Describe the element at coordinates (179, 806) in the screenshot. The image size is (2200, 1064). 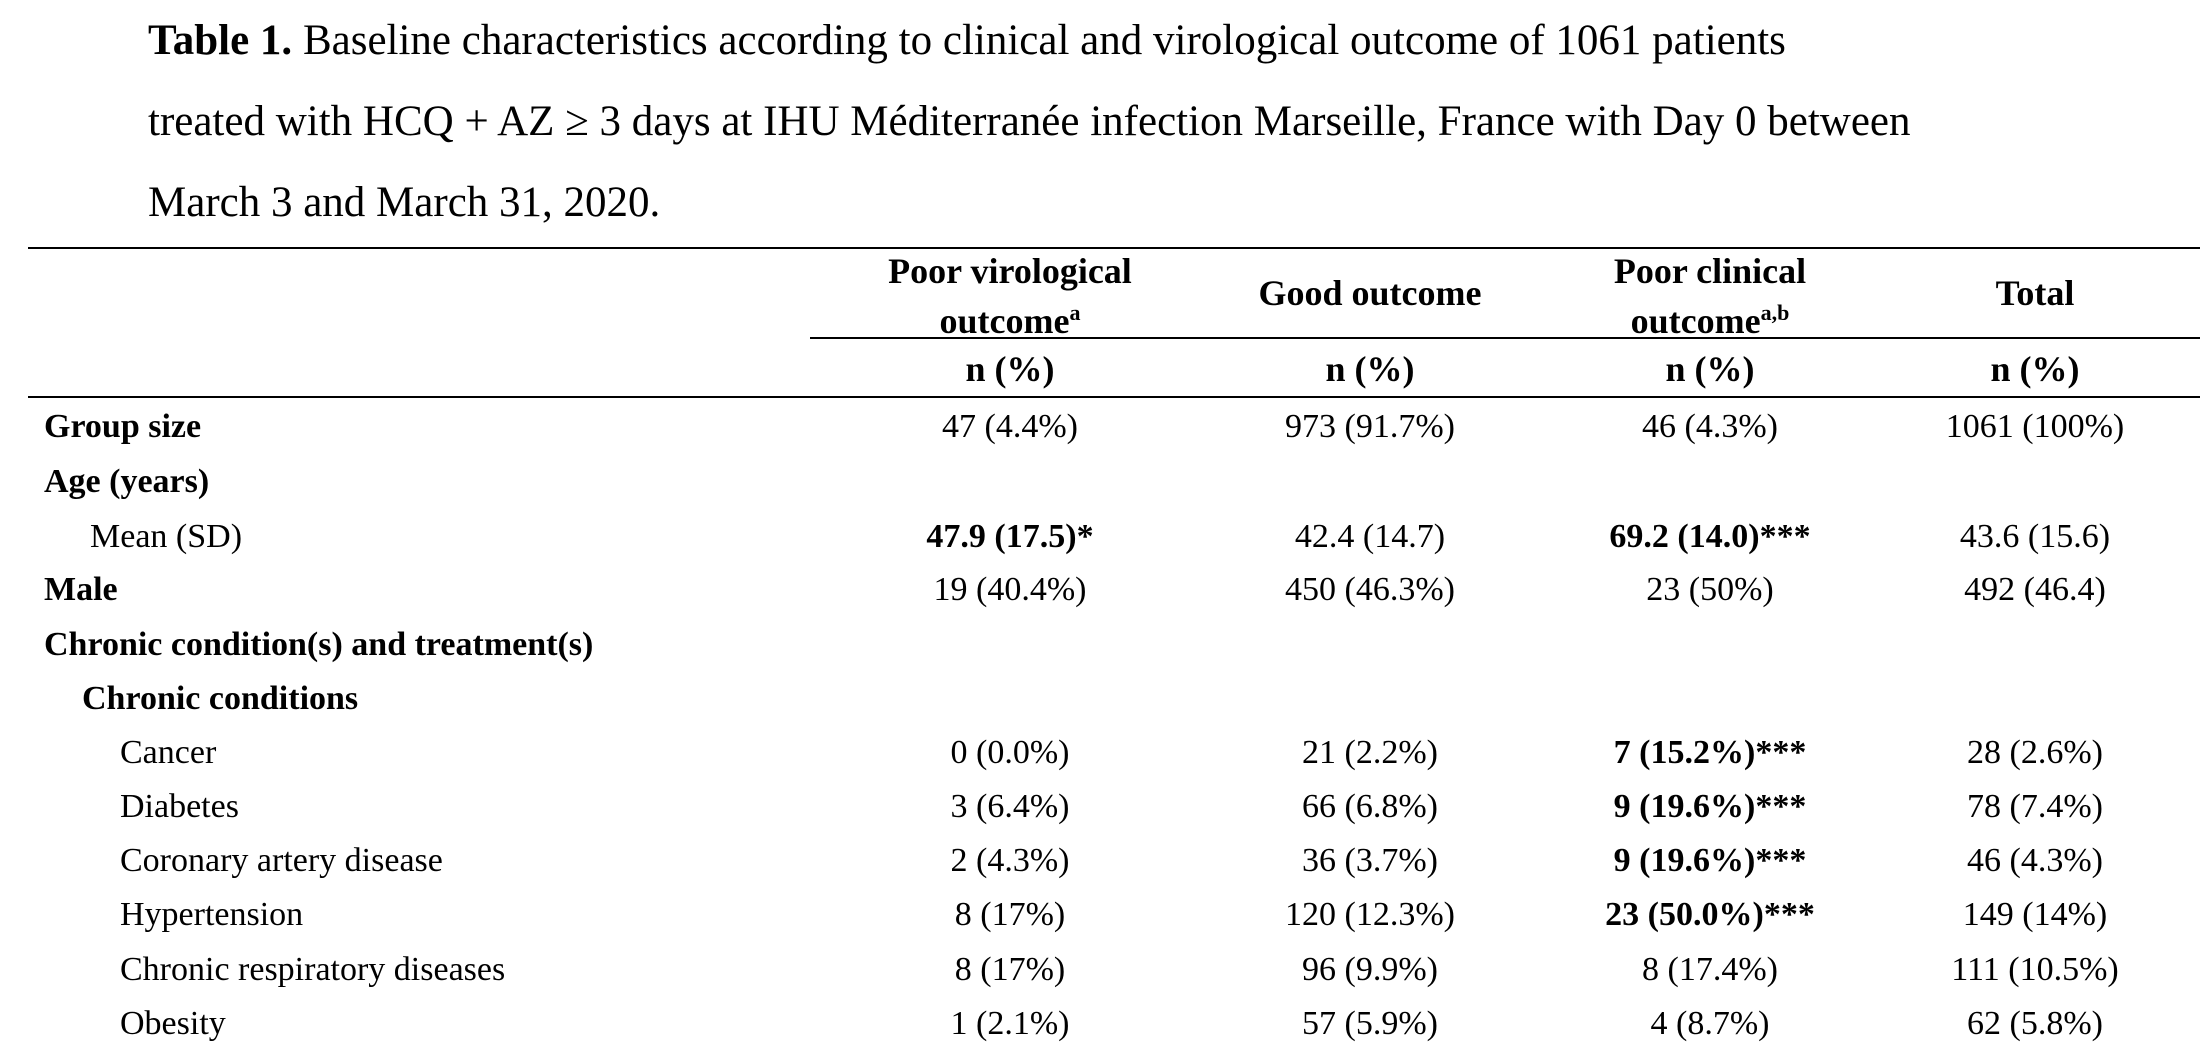
I see `row-label: Diabetes` at that location.